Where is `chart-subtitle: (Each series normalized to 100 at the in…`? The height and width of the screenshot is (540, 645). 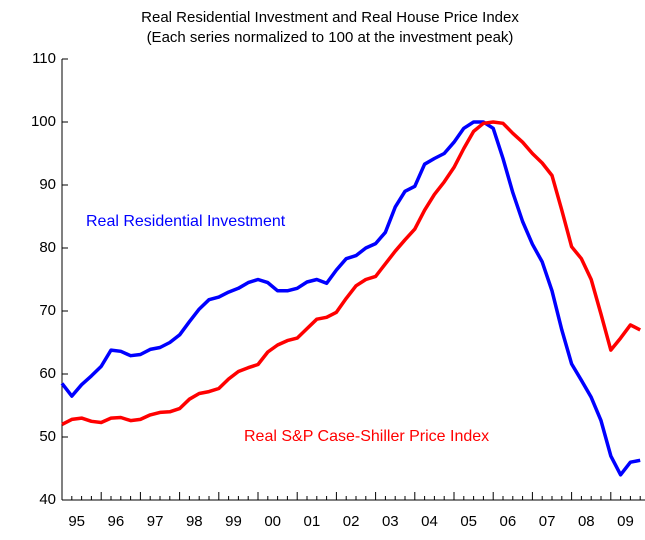 chart-subtitle: (Each series normalized to 100 at the in… is located at coordinates (330, 37).